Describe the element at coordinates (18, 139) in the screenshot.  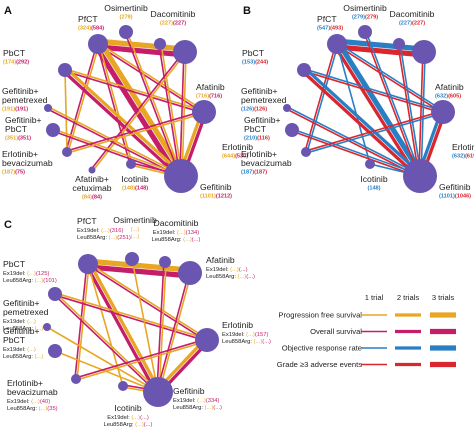
I see `node-count-gefpbct: (351)(351)` at that location.